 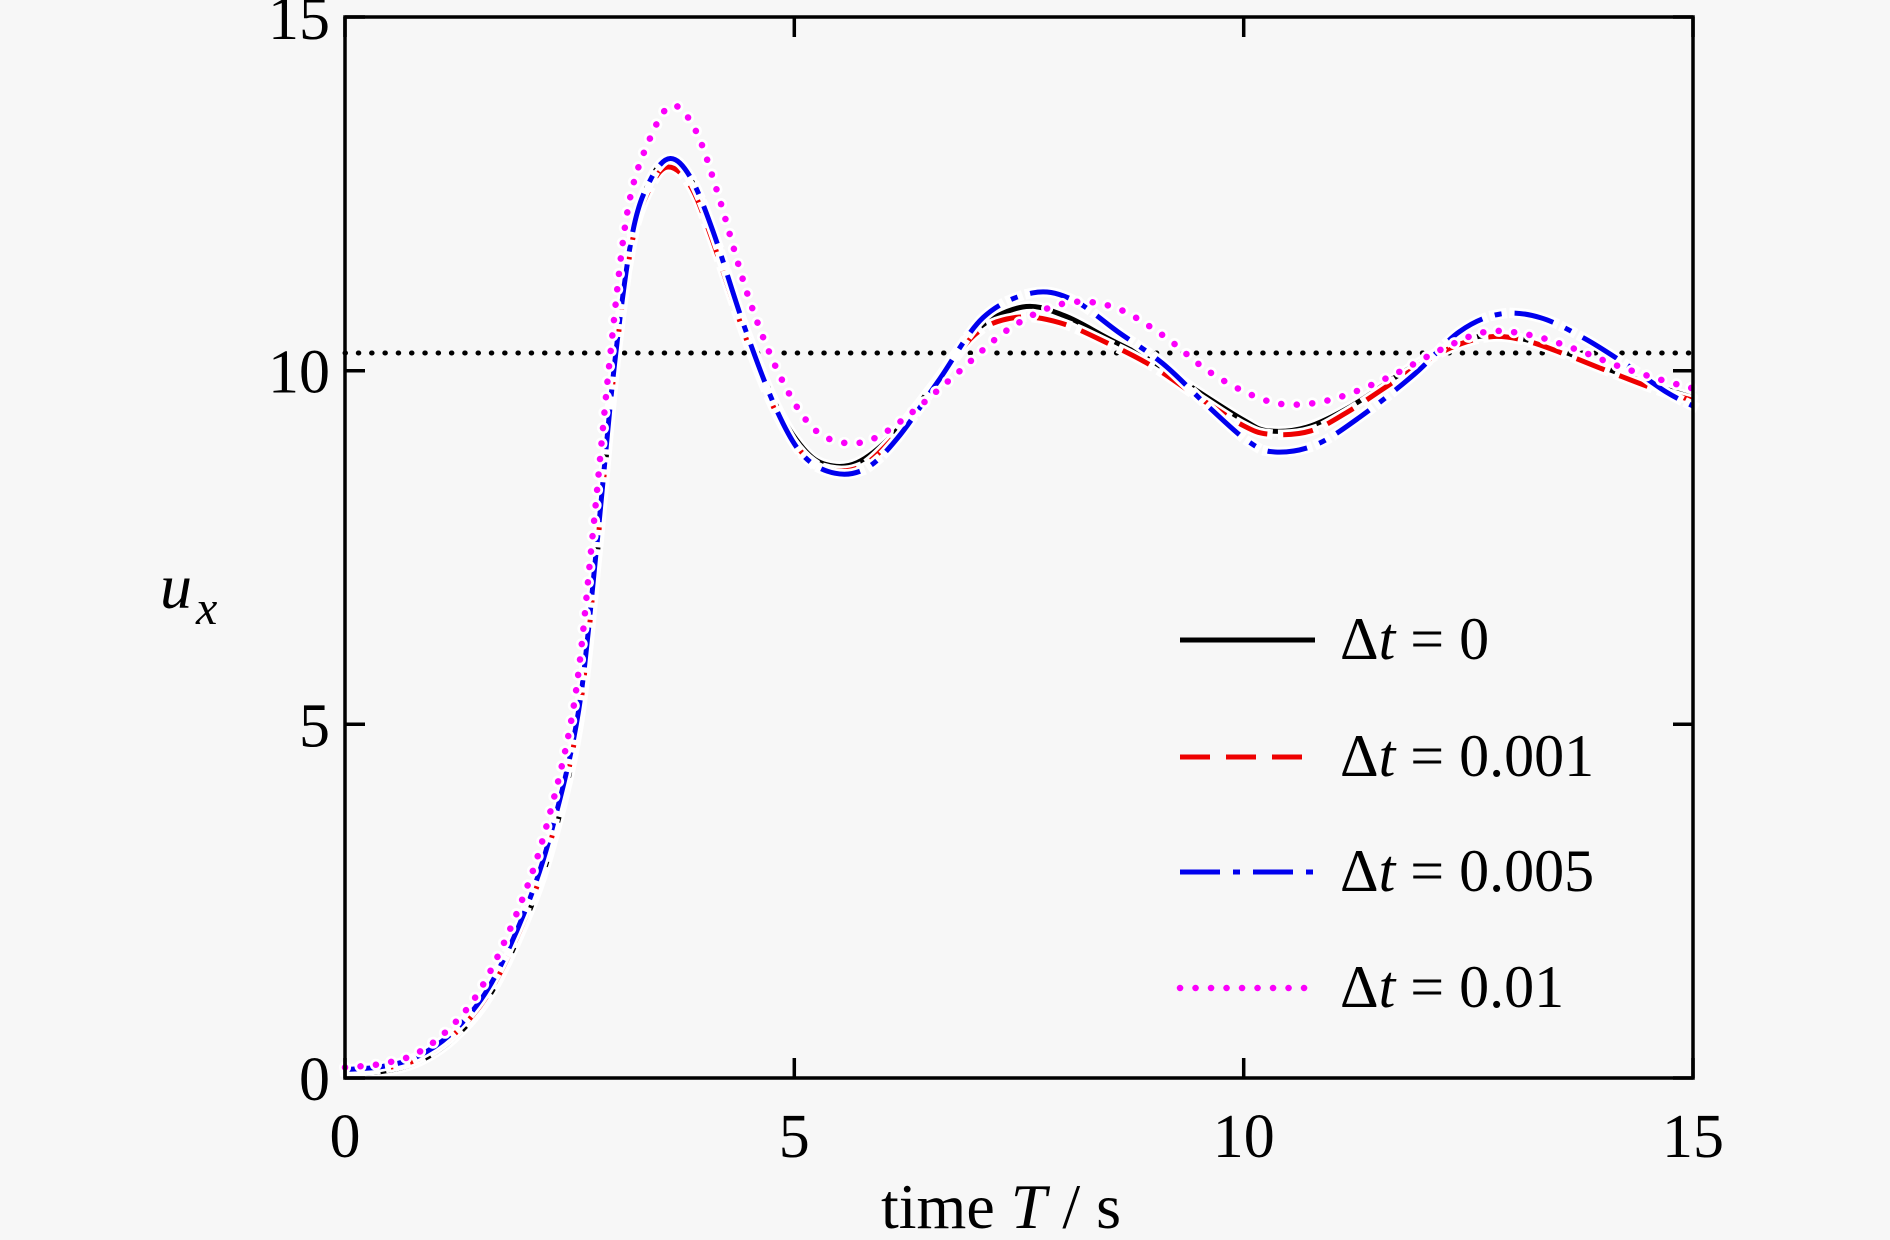 What do you see at coordinates (1467, 756) in the screenshot?
I see `legend-label-dt-0001: Δt = 0.001` at bounding box center [1467, 756].